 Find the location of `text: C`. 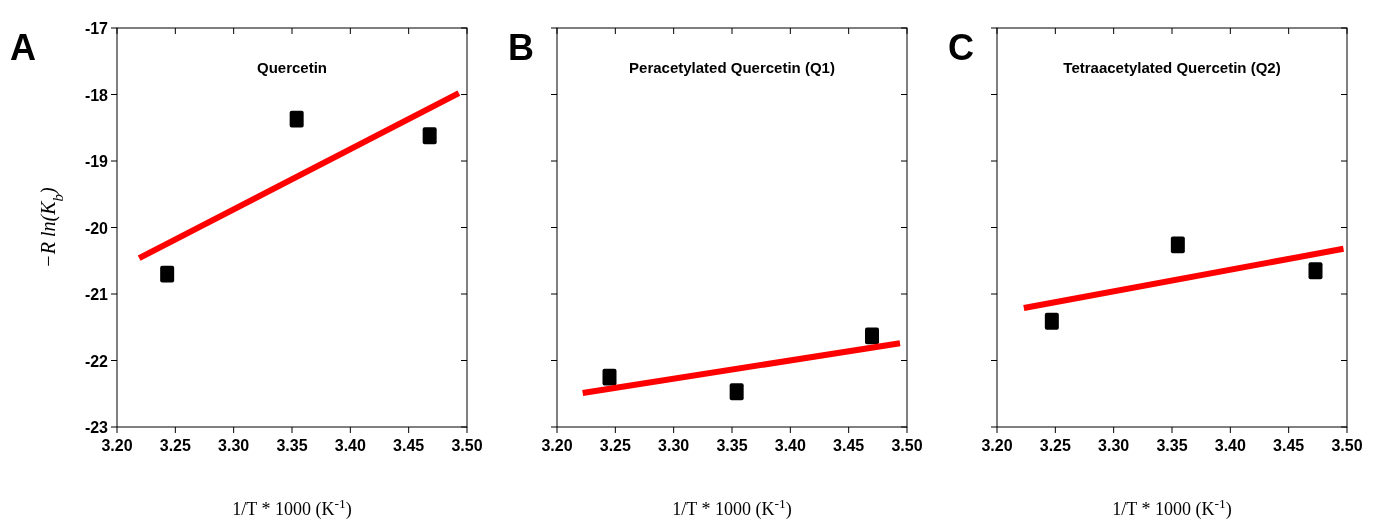

text: C is located at coordinates (961, 47).